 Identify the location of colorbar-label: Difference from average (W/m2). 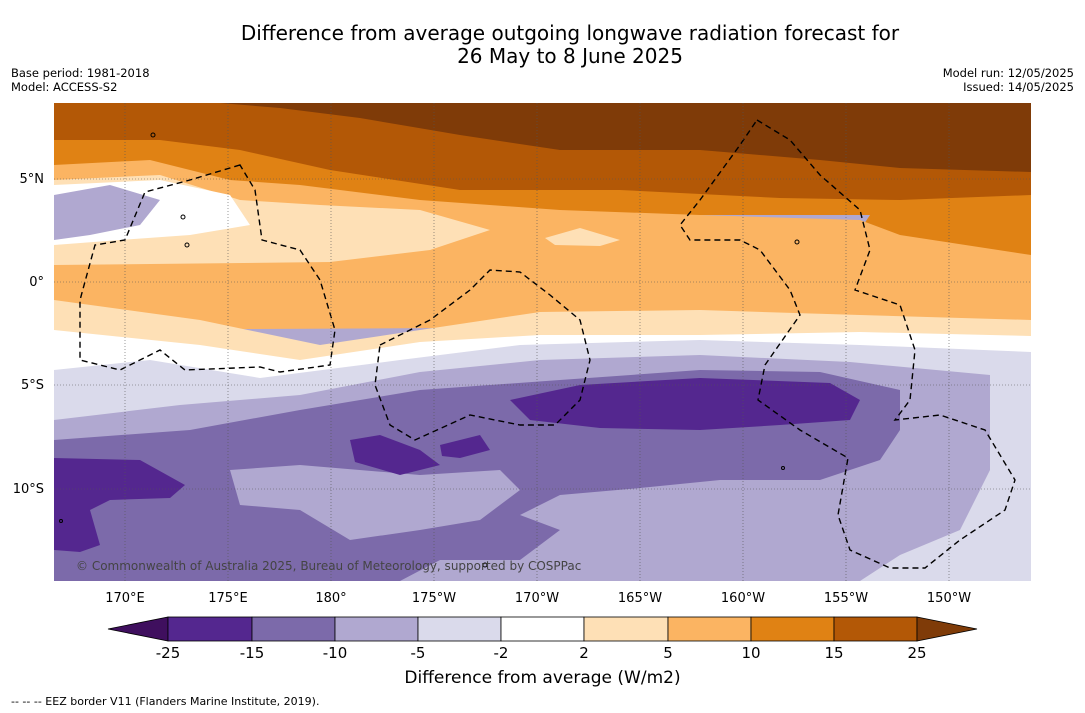
(542, 678).